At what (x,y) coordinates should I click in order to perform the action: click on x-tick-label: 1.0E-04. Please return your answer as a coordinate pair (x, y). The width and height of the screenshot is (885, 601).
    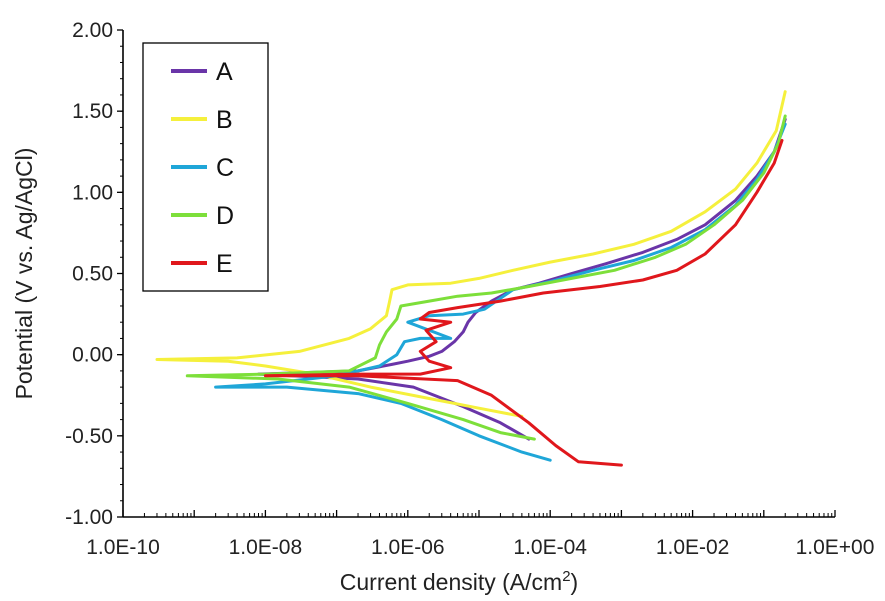
    Looking at the image, I should click on (550, 547).